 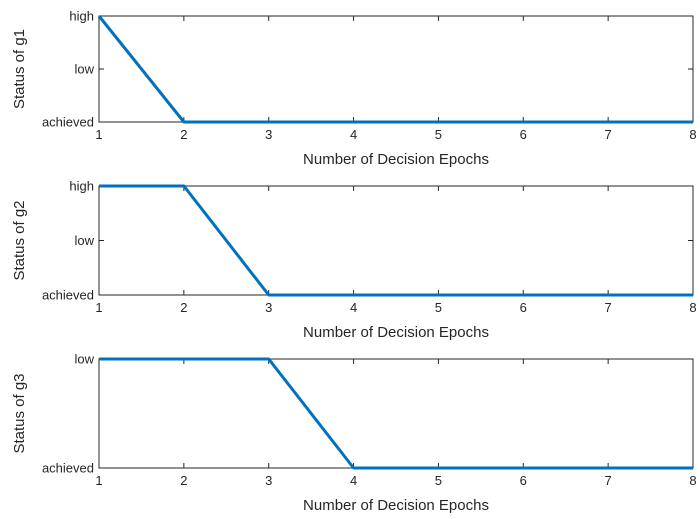 What do you see at coordinates (19, 240) in the screenshot?
I see `y-axis-label: Status of g2` at bounding box center [19, 240].